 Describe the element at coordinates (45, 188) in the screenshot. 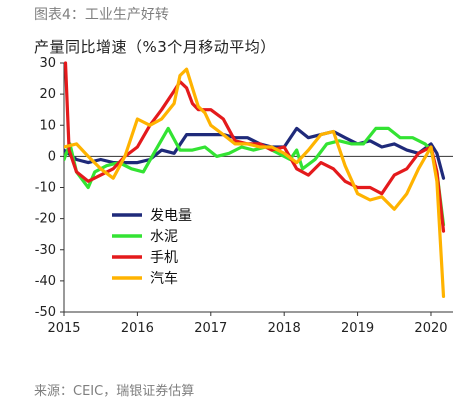

I see `y-tick-label: -10` at that location.